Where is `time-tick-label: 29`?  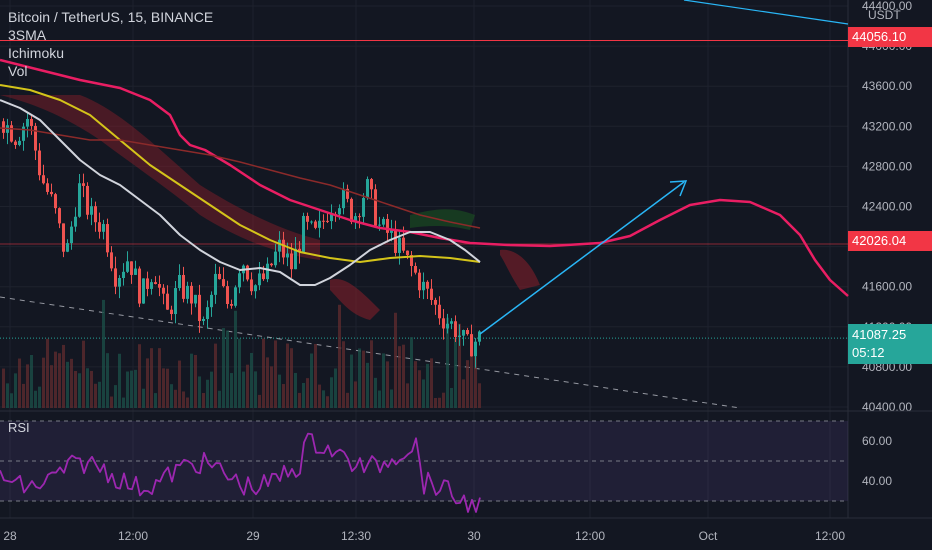
time-tick-label: 29 is located at coordinates (253, 536).